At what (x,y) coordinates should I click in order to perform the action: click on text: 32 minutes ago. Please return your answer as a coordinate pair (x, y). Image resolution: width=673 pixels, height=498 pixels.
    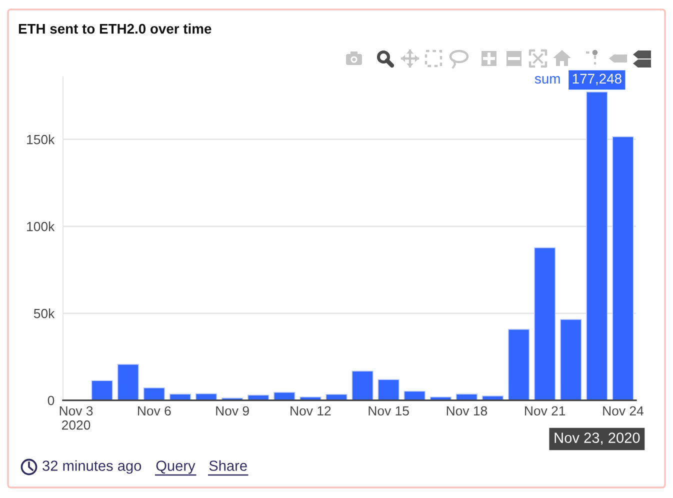
    Looking at the image, I should click on (92, 467).